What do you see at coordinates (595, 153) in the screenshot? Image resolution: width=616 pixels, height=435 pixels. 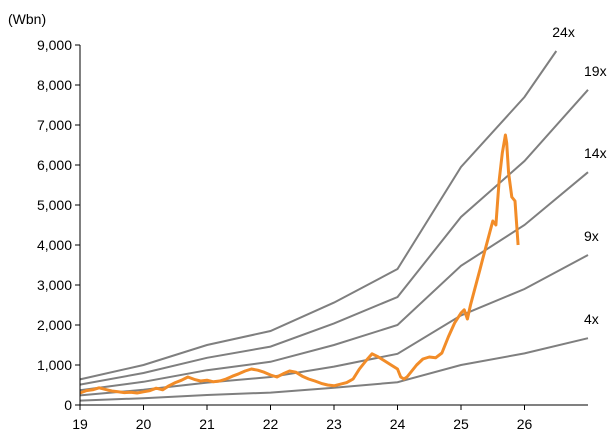 I see `band-label-14x: 14x` at bounding box center [595, 153].